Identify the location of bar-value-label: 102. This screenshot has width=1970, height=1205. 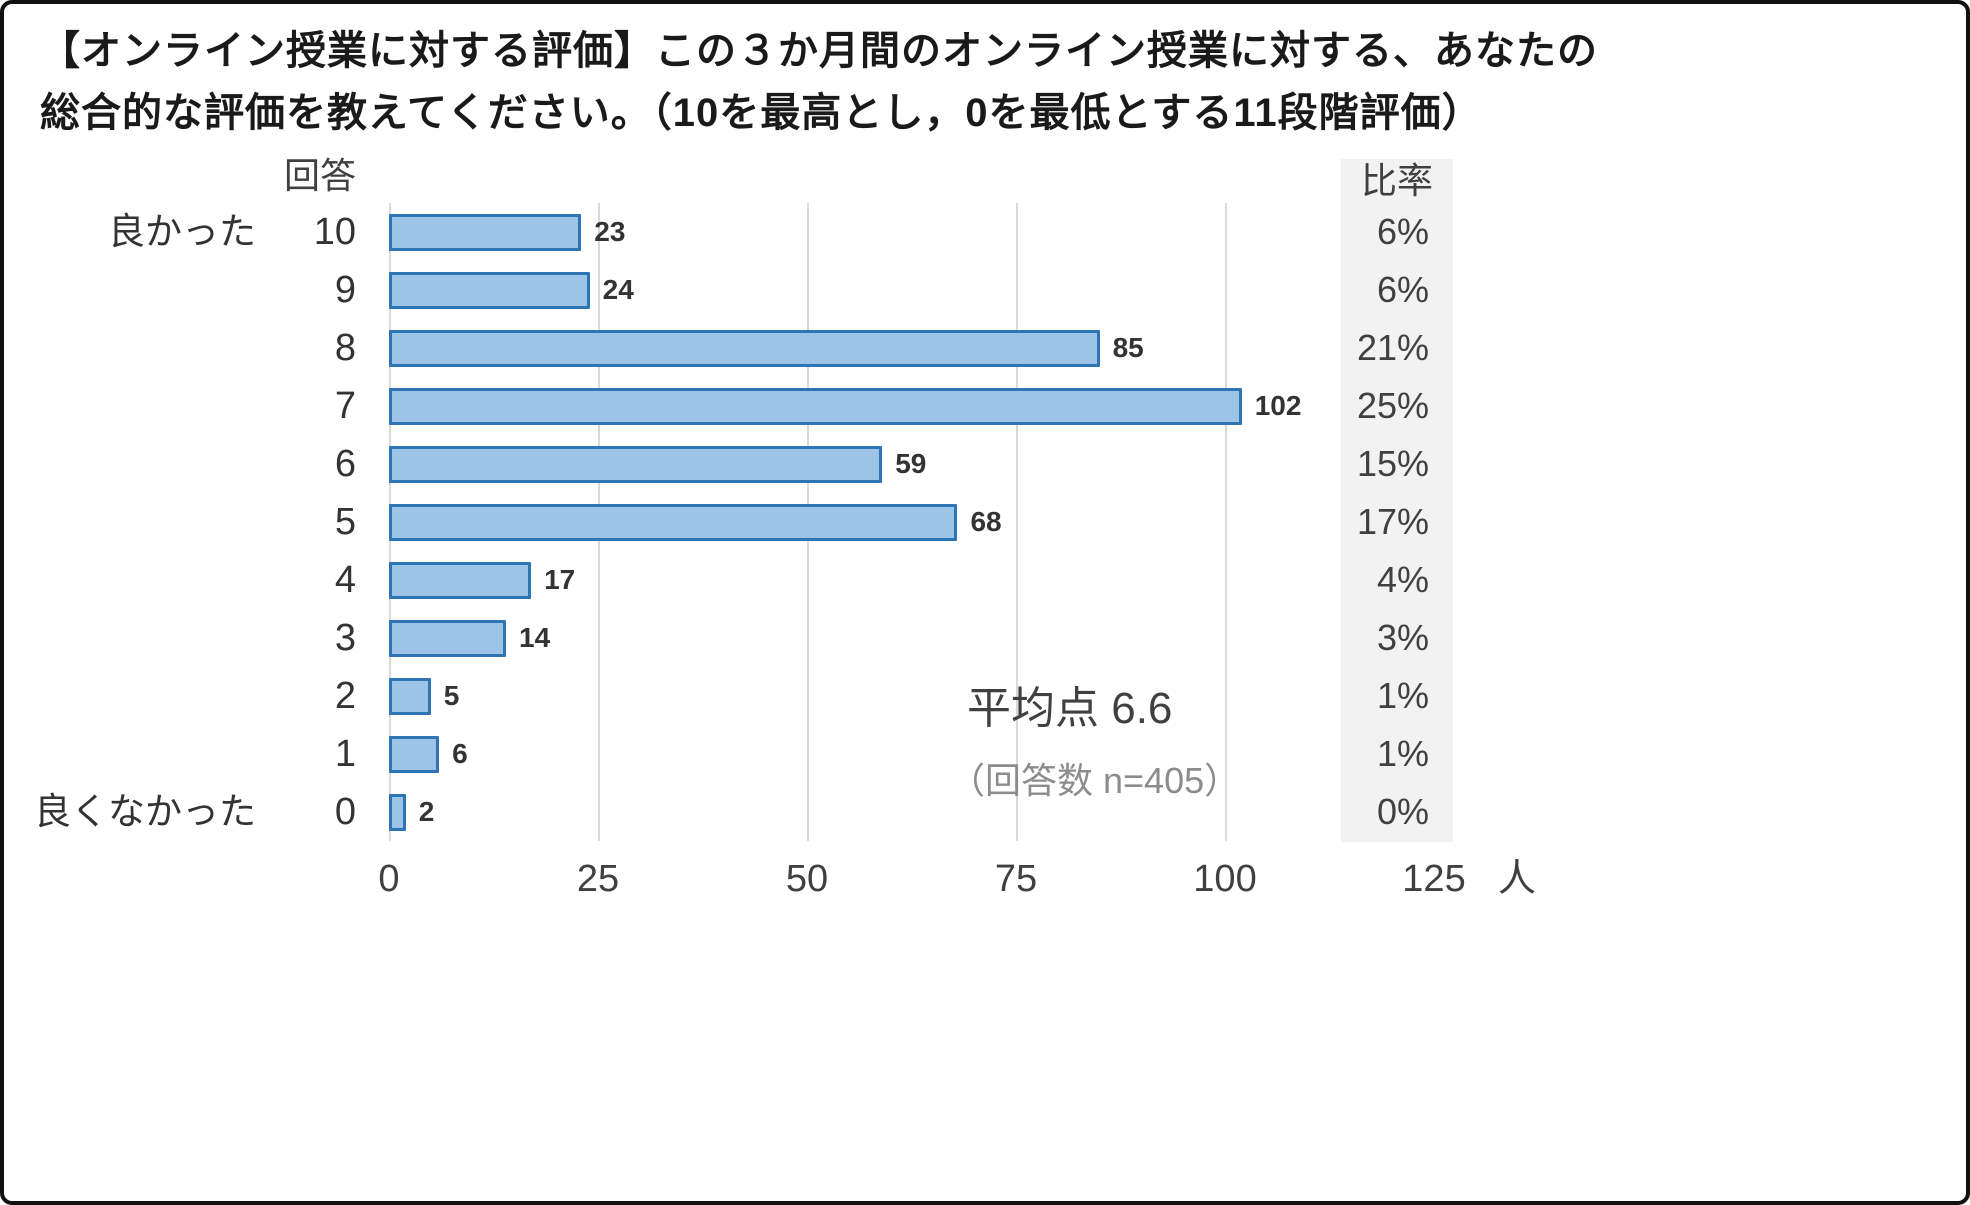
(1278, 405).